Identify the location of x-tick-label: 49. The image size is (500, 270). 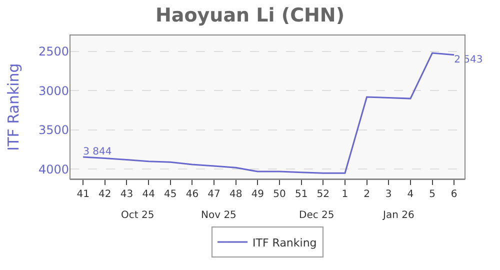
(257, 194).